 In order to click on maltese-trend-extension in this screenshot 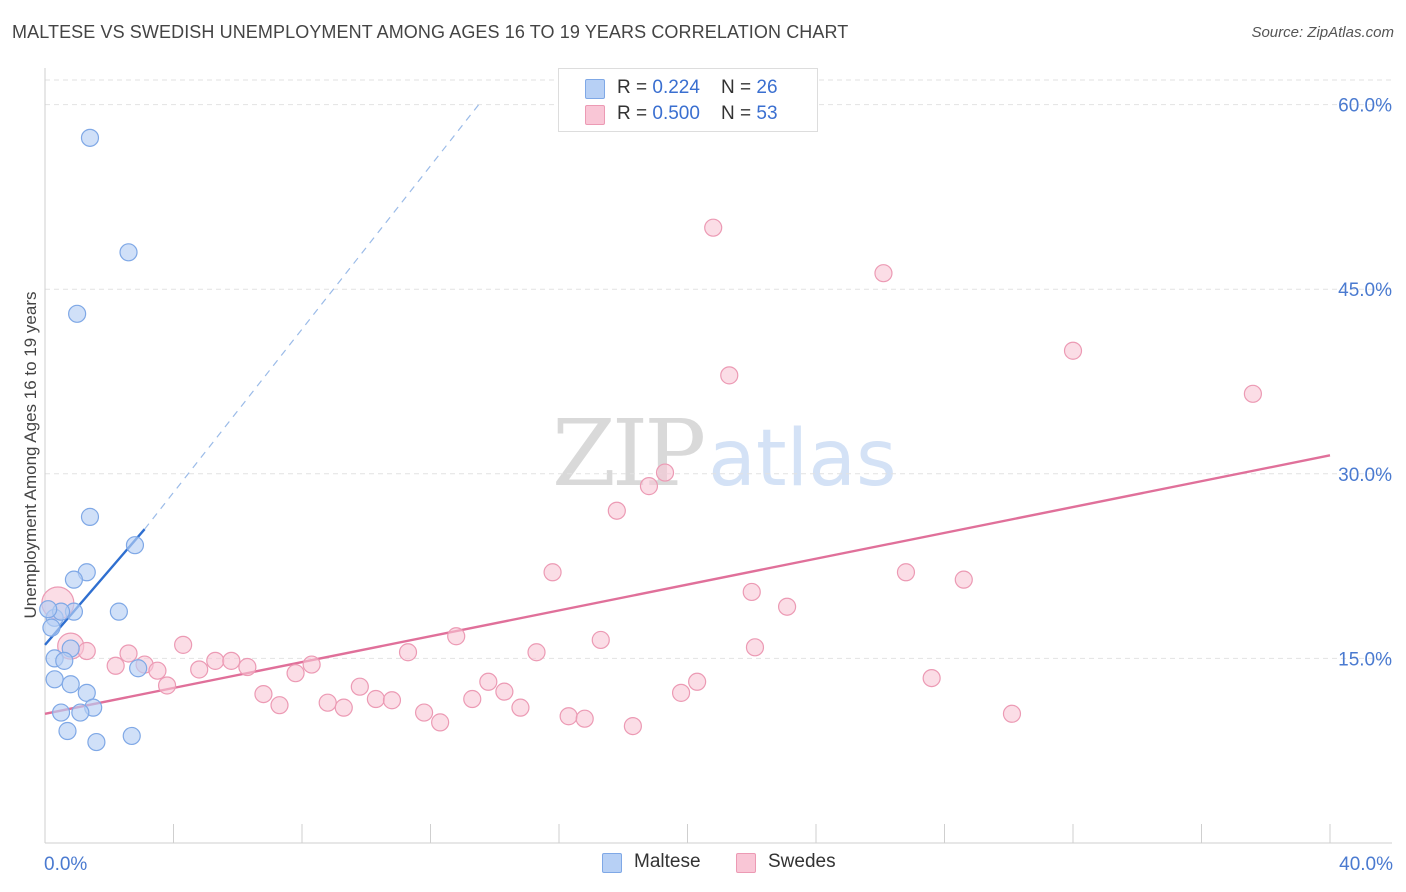, I will do `click(312, 317)`.